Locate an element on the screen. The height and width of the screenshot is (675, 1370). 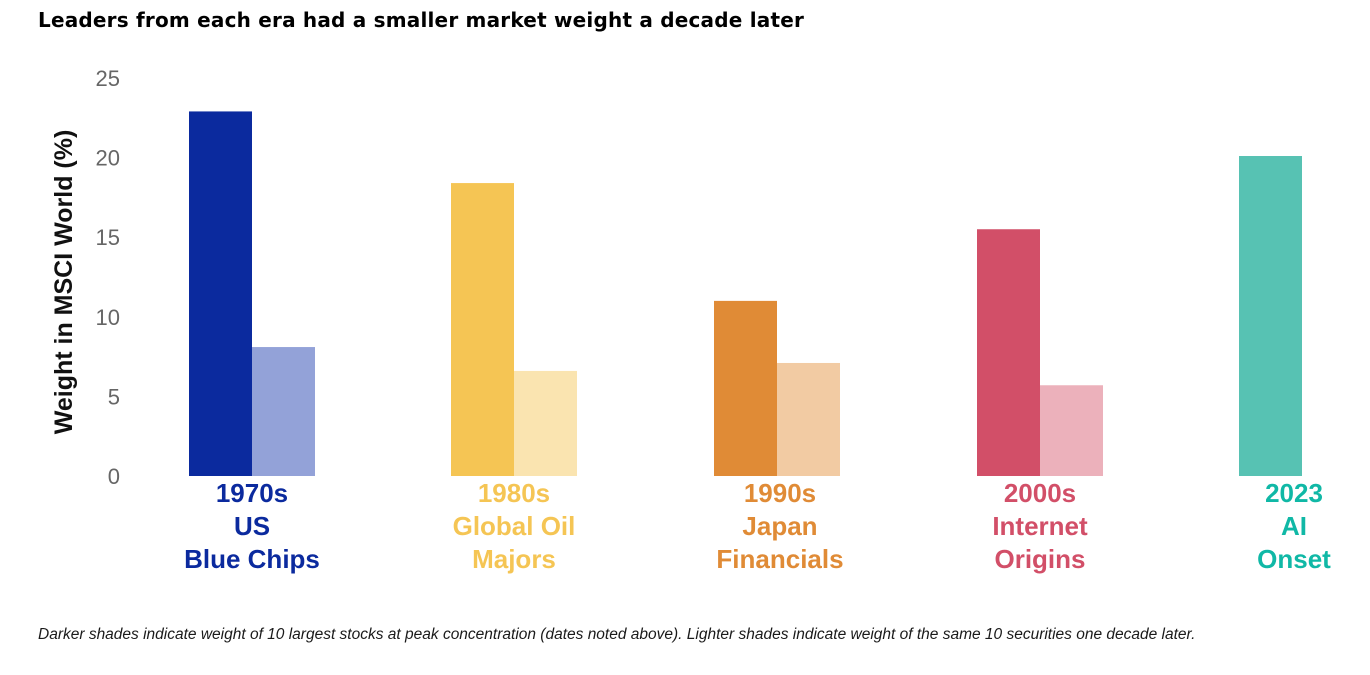
category-label: 1970s is located at coordinates (252, 493).